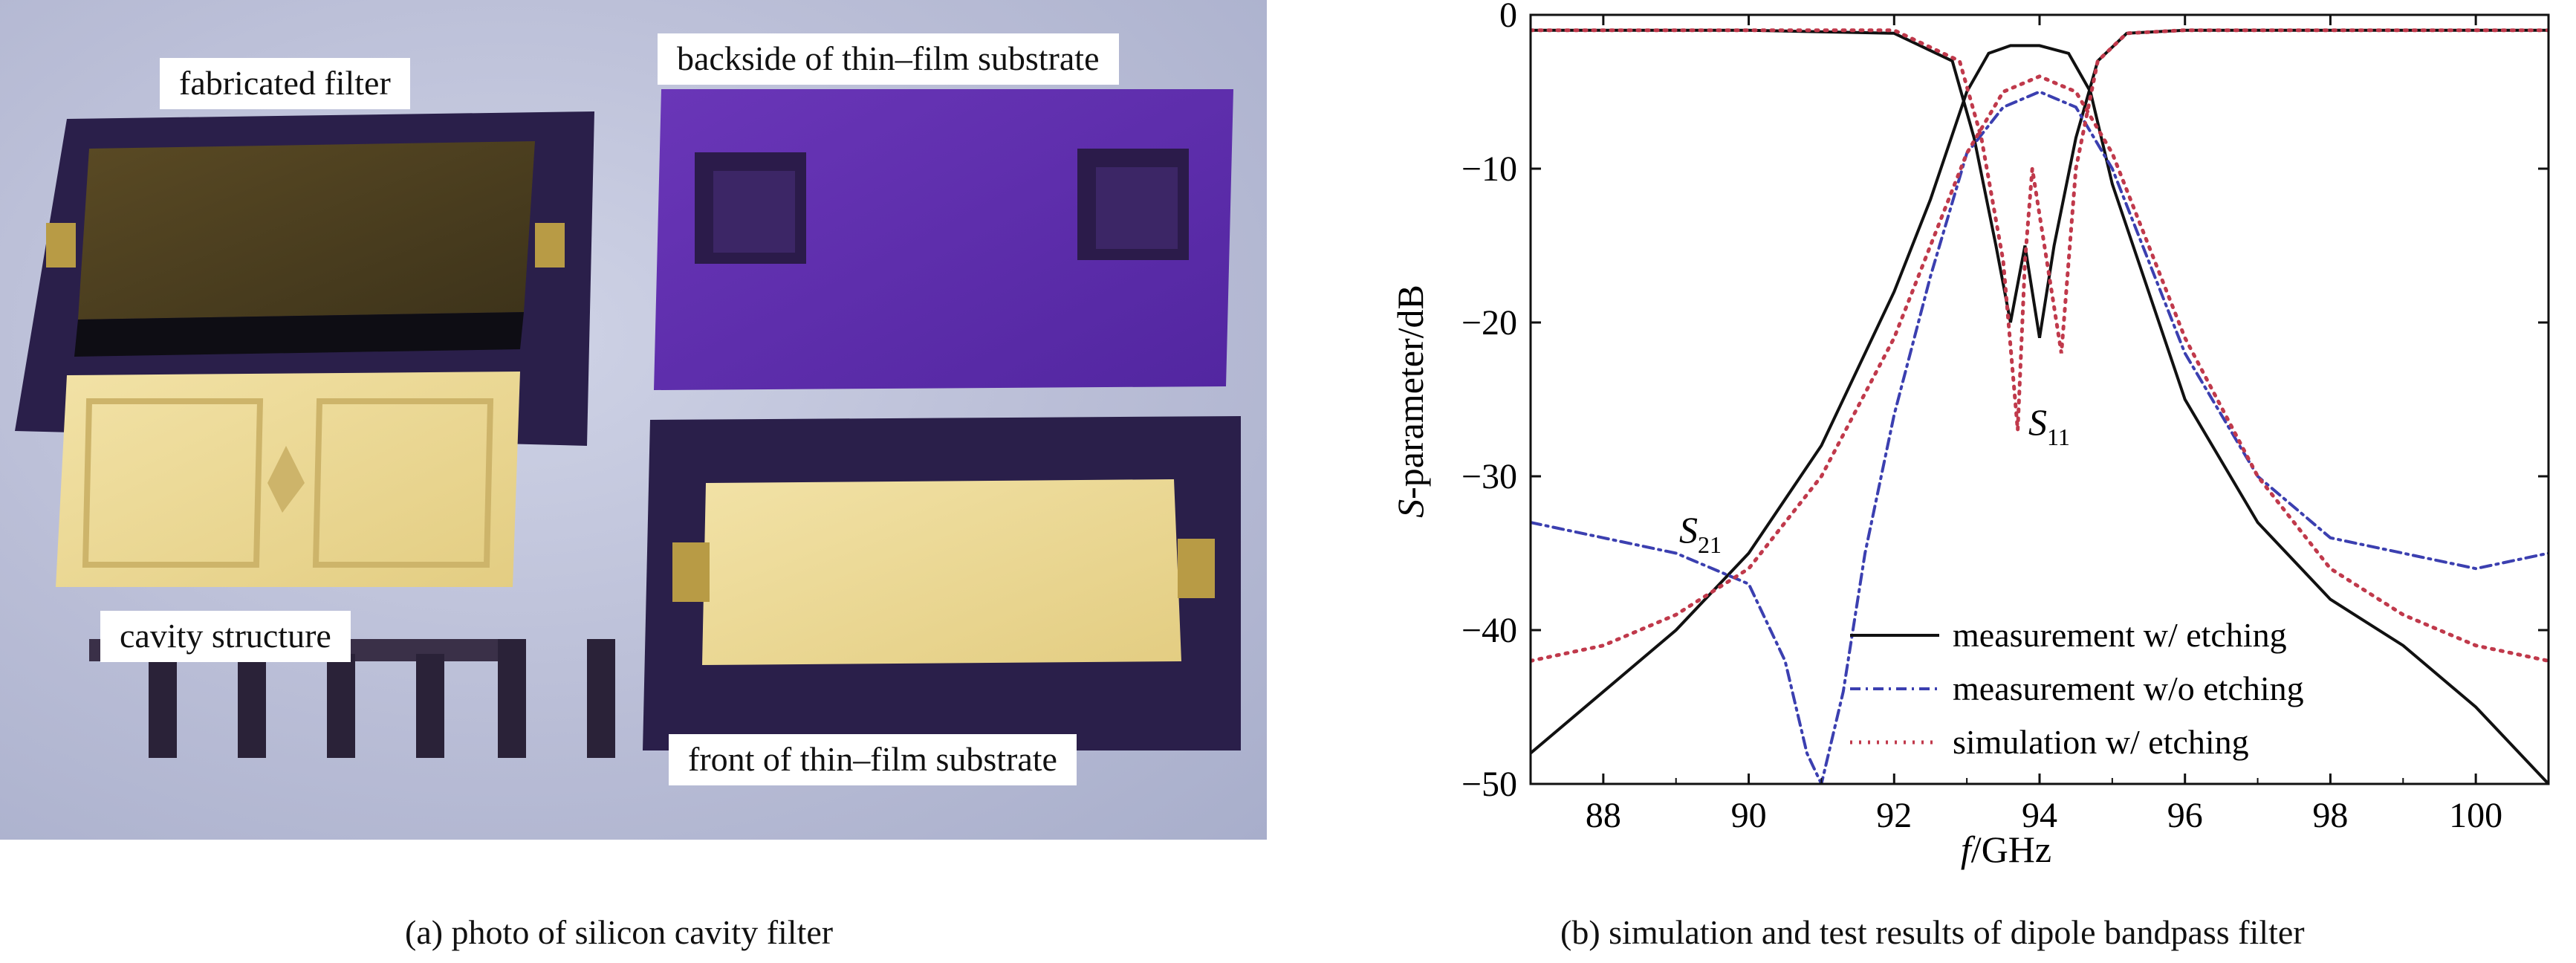 This screenshot has height=963, width=2576. I want to click on fabricated-filter-lid, so click(306, 230).